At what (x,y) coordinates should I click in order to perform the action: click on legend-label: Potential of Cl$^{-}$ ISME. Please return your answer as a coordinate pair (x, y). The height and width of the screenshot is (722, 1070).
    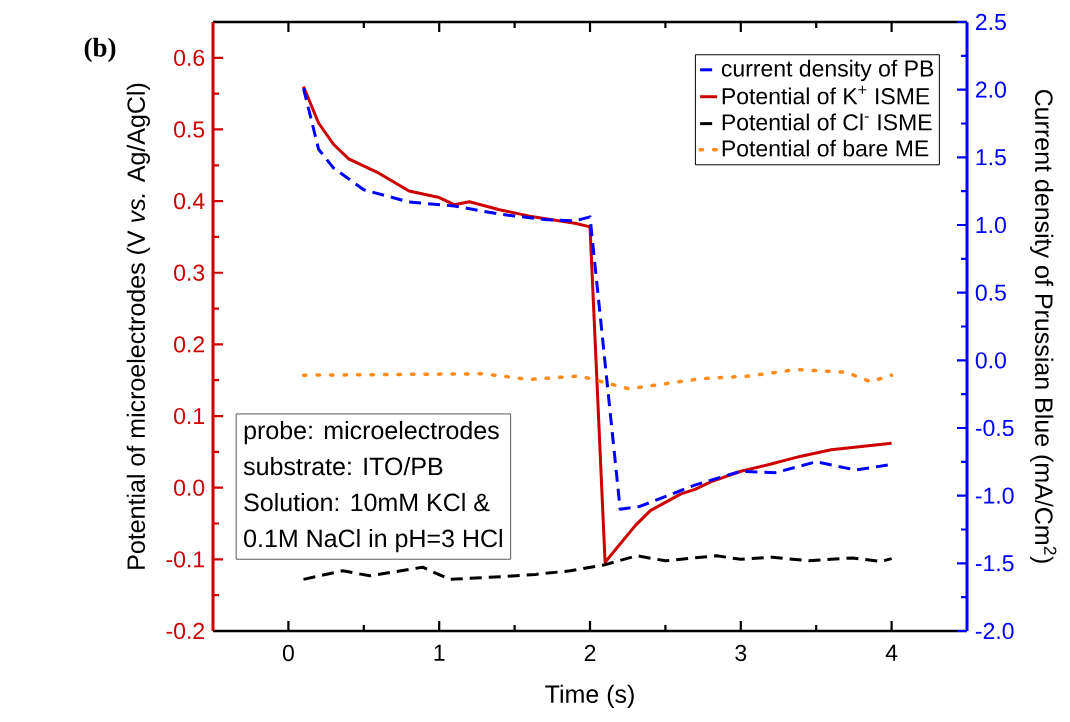
    Looking at the image, I should click on (827, 122).